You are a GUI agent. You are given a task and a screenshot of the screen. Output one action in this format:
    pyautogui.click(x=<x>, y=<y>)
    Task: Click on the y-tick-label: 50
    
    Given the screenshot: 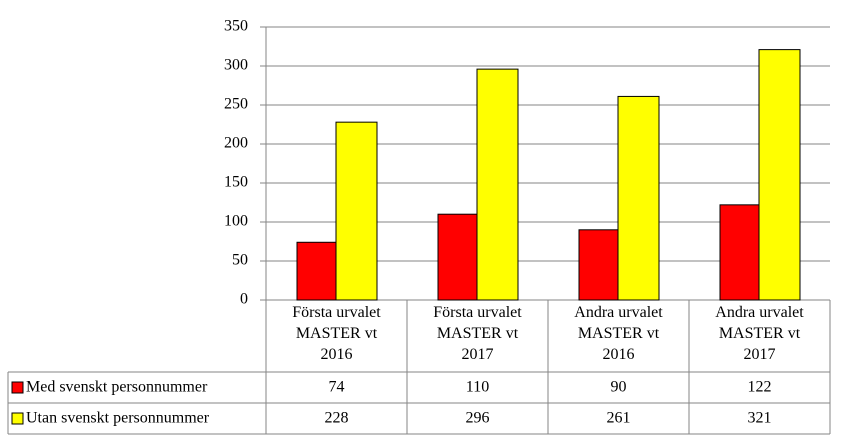 What is the action you would take?
    pyautogui.click(x=240, y=260)
    